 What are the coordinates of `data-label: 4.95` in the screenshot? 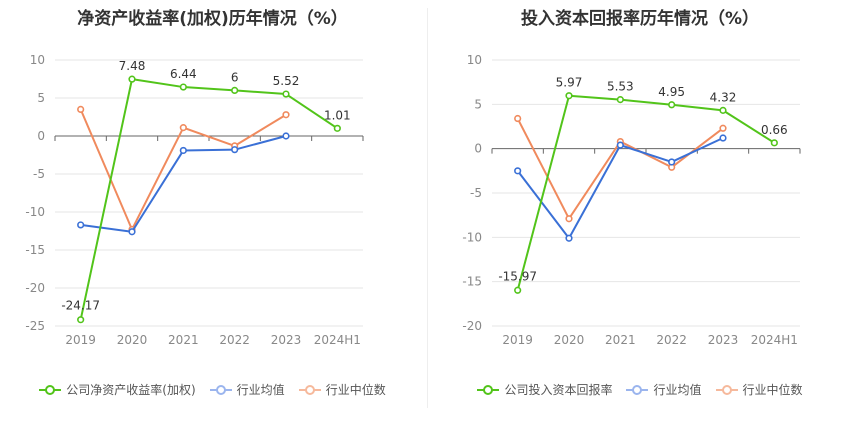 It's located at (671, 92).